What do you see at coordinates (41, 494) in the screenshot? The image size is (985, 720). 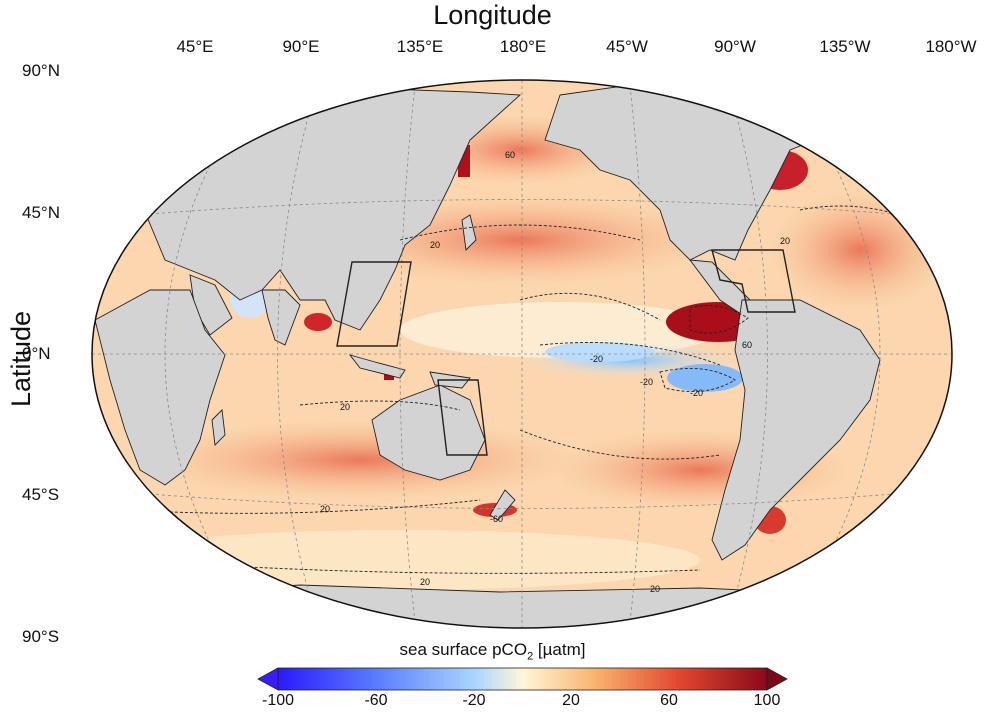 I see `lat-tick-label: 45°S` at bounding box center [41, 494].